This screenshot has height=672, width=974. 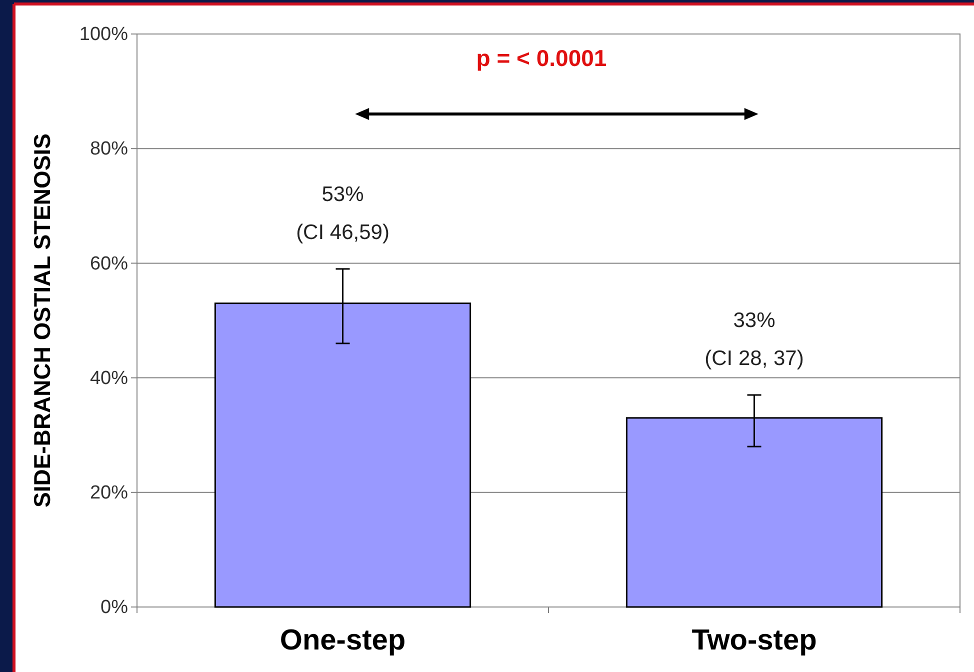 What do you see at coordinates (103, 35) in the screenshot?
I see `y-tick-label: 100%` at bounding box center [103, 35].